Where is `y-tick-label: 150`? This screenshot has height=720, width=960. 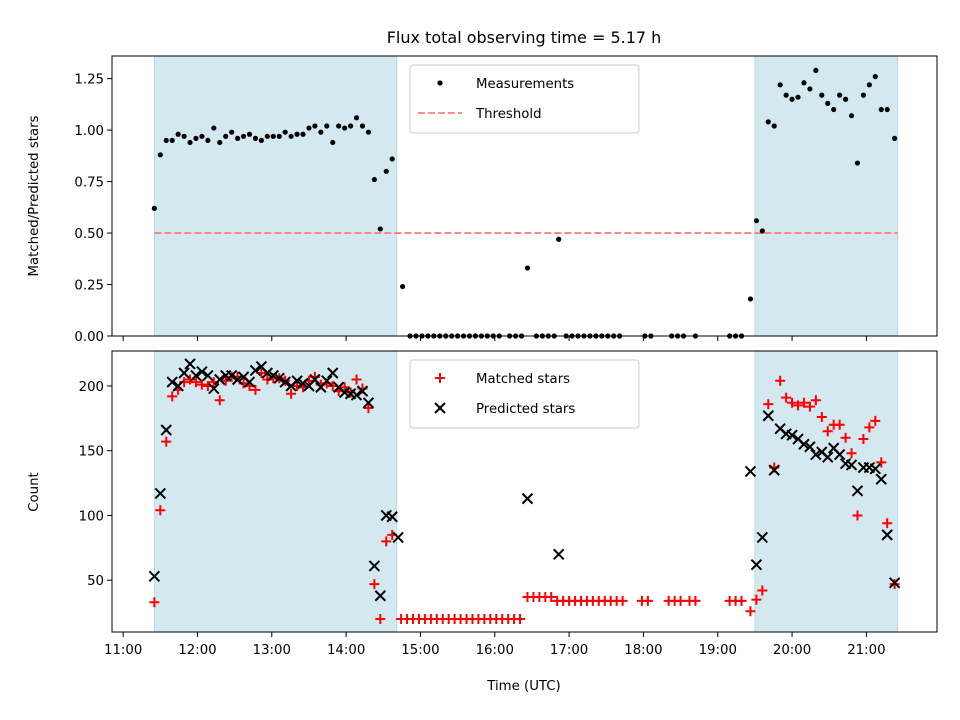
y-tick-label: 150 is located at coordinates (91, 452).